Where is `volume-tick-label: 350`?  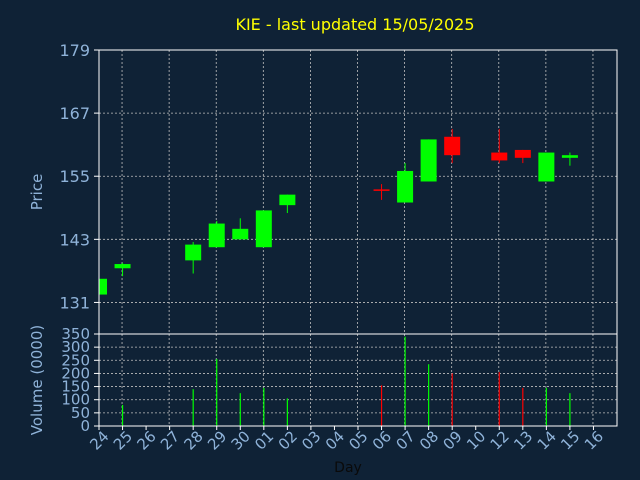
volume-tick-label: 350 is located at coordinates (75, 334).